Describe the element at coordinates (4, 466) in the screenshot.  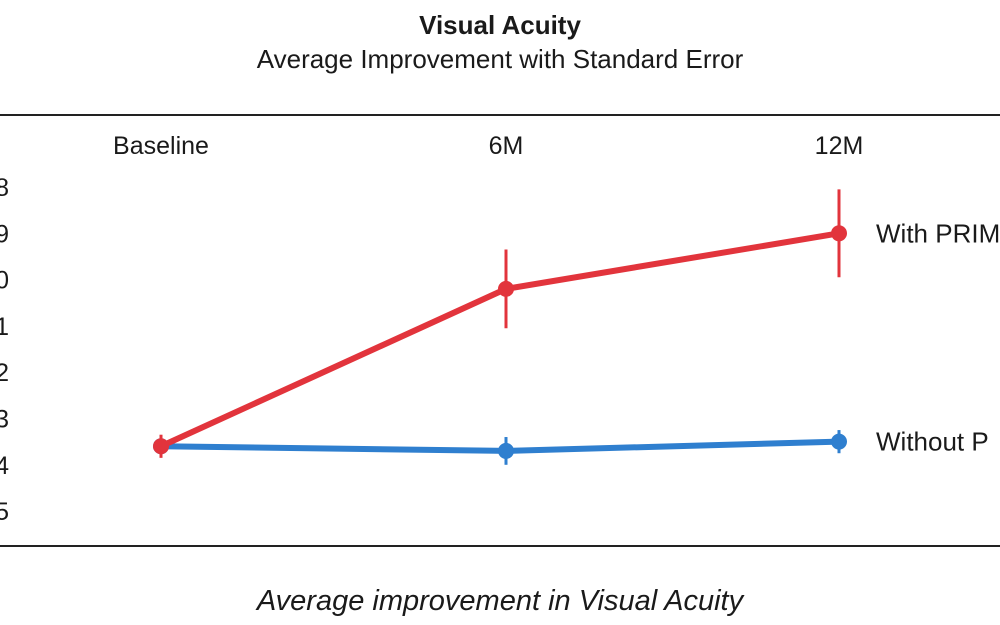
I see `y-tick-label: 4` at that location.